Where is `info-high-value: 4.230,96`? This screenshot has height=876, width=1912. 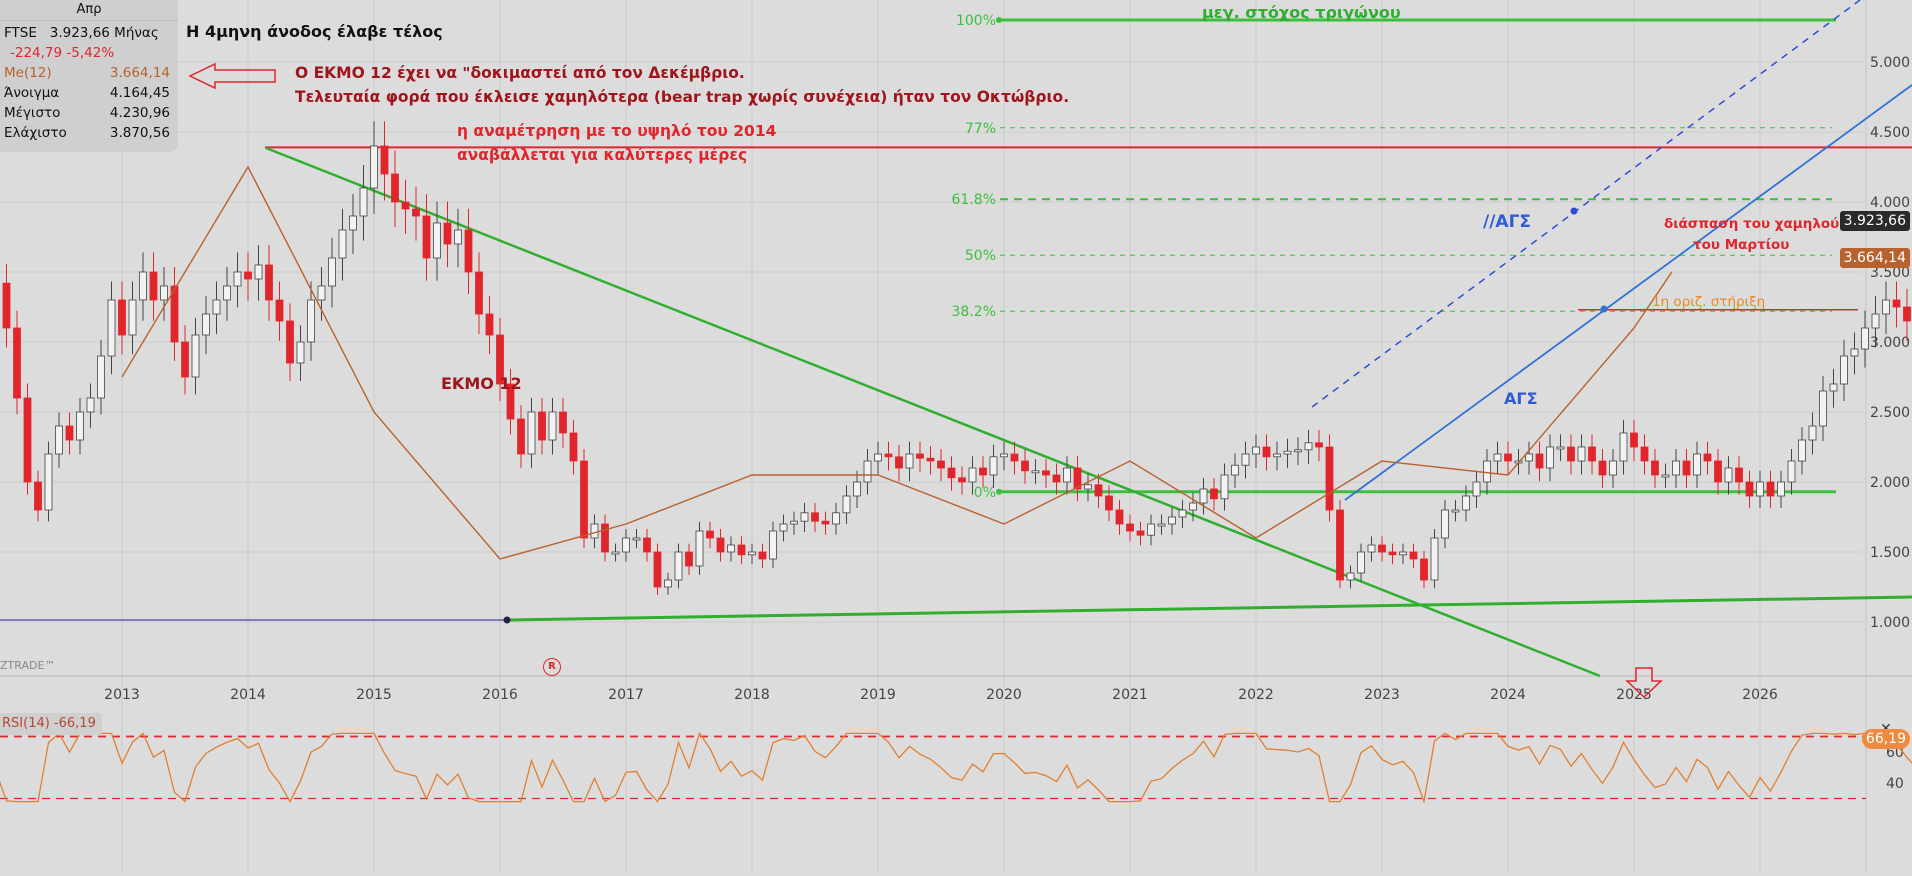 info-high-value: 4.230,96 is located at coordinates (139, 113).